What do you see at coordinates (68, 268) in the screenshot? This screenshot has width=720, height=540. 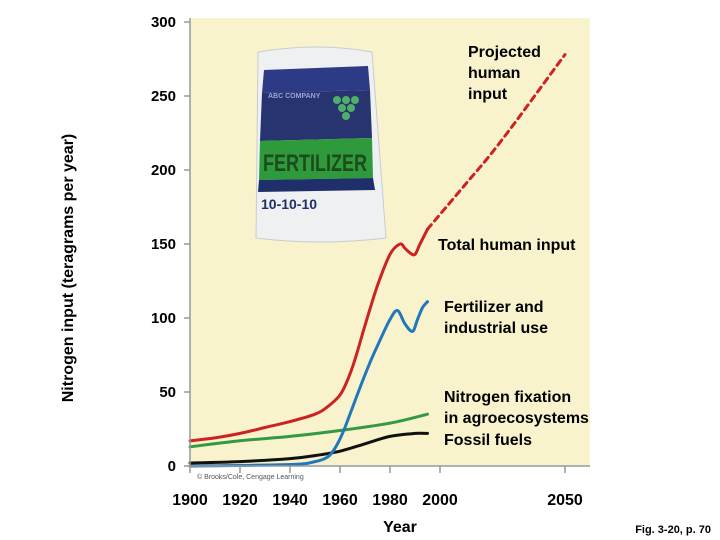 I see `y-axis-title: Nitrogen input (teragrams per year)` at bounding box center [68, 268].